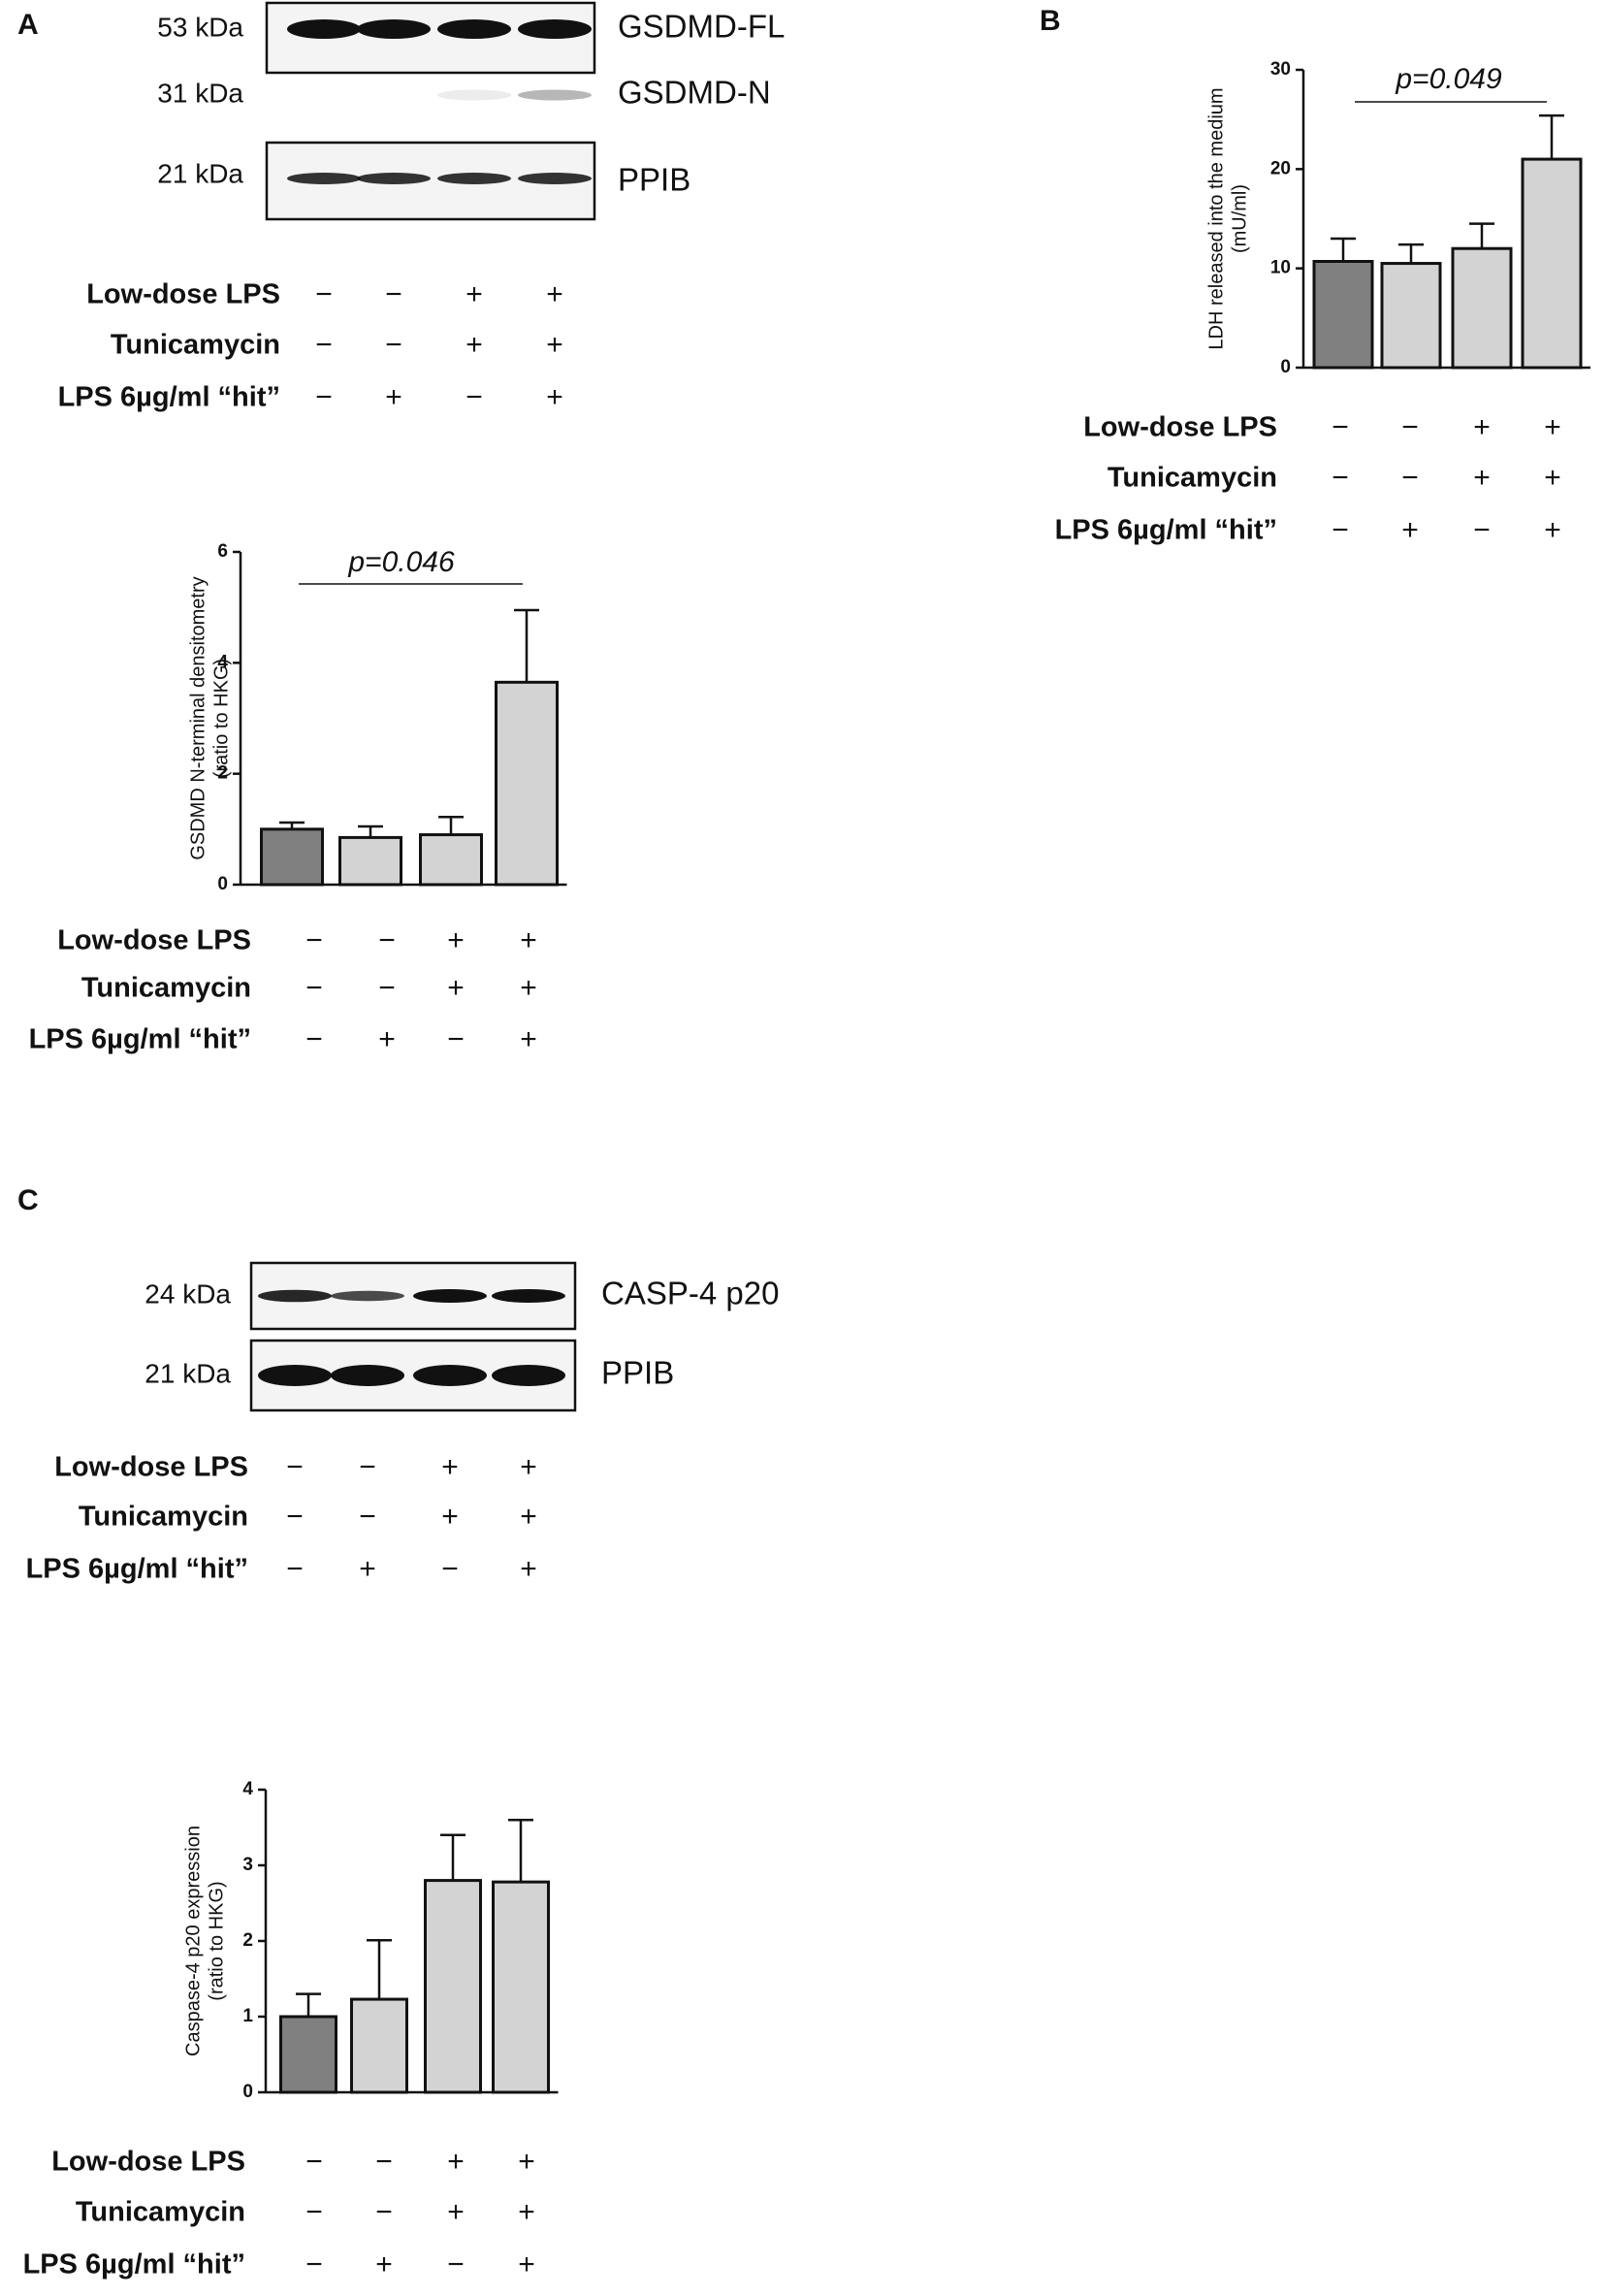 The width and height of the screenshot is (1605, 2296). Describe the element at coordinates (222, 551) in the screenshot. I see `y-tick-label: 6` at that location.